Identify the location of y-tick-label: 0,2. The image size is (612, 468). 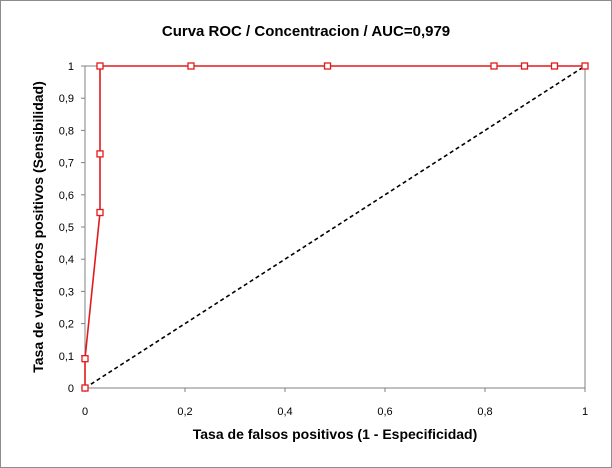
(66, 325).